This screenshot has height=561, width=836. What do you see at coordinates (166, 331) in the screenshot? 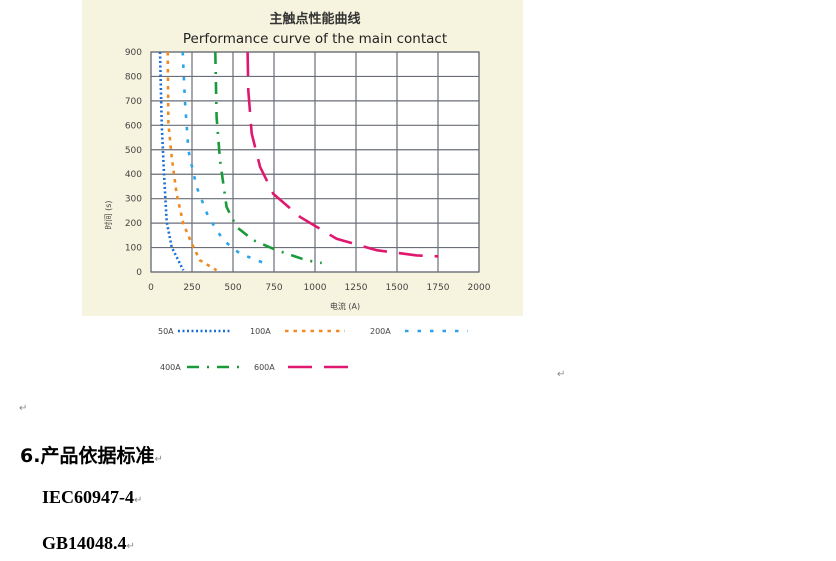
I see `legend-label: 50A` at bounding box center [166, 331].